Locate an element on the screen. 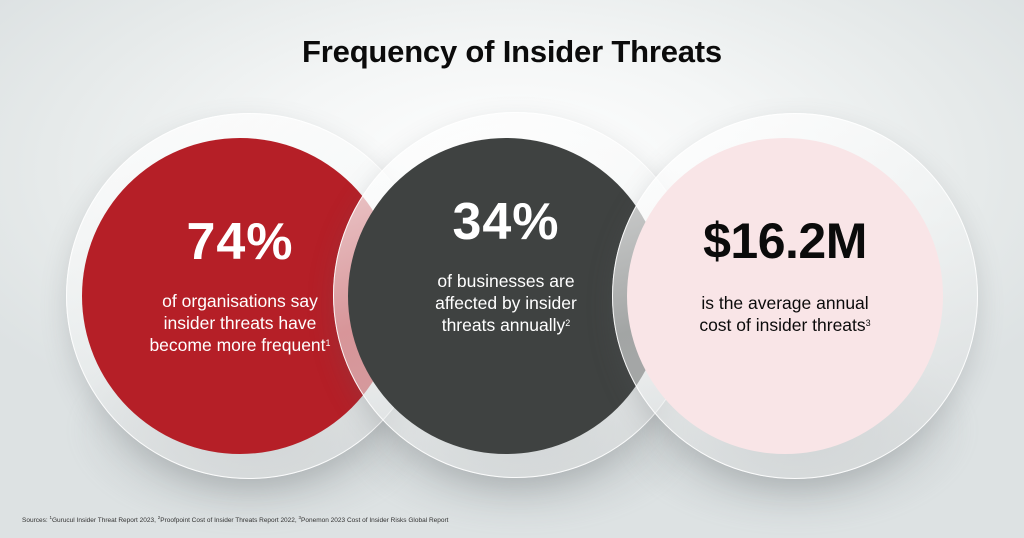 Image resolution: width=1024 pixels, height=538 pixels. sources-label: Sources: is located at coordinates (35, 521).